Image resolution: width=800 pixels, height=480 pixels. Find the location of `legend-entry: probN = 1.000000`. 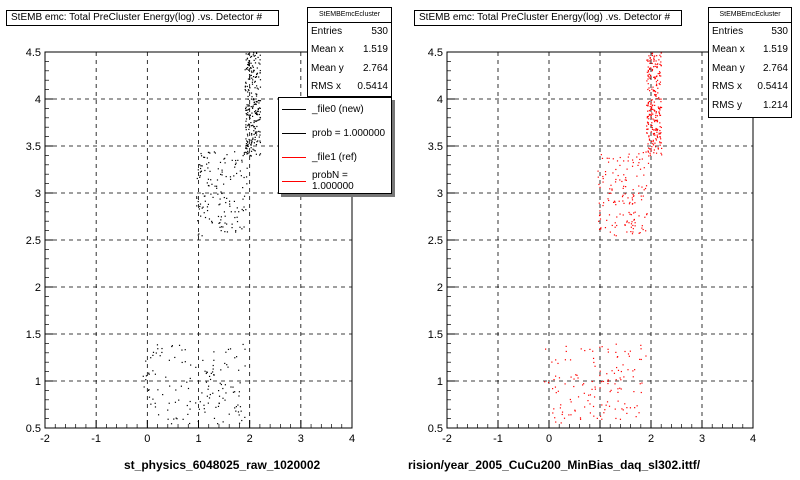

legend-entry: probN = 1.000000 is located at coordinates (335, 181).